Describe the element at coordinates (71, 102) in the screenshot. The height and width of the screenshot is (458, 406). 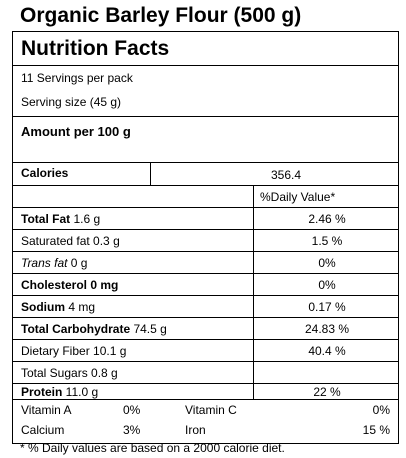
I see `serving-size: Serving size (45 g)` at that location.